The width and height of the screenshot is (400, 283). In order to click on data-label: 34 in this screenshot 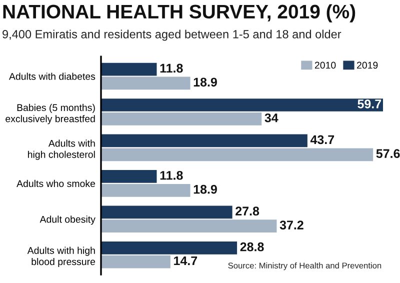, I will do `click(271, 117)`.